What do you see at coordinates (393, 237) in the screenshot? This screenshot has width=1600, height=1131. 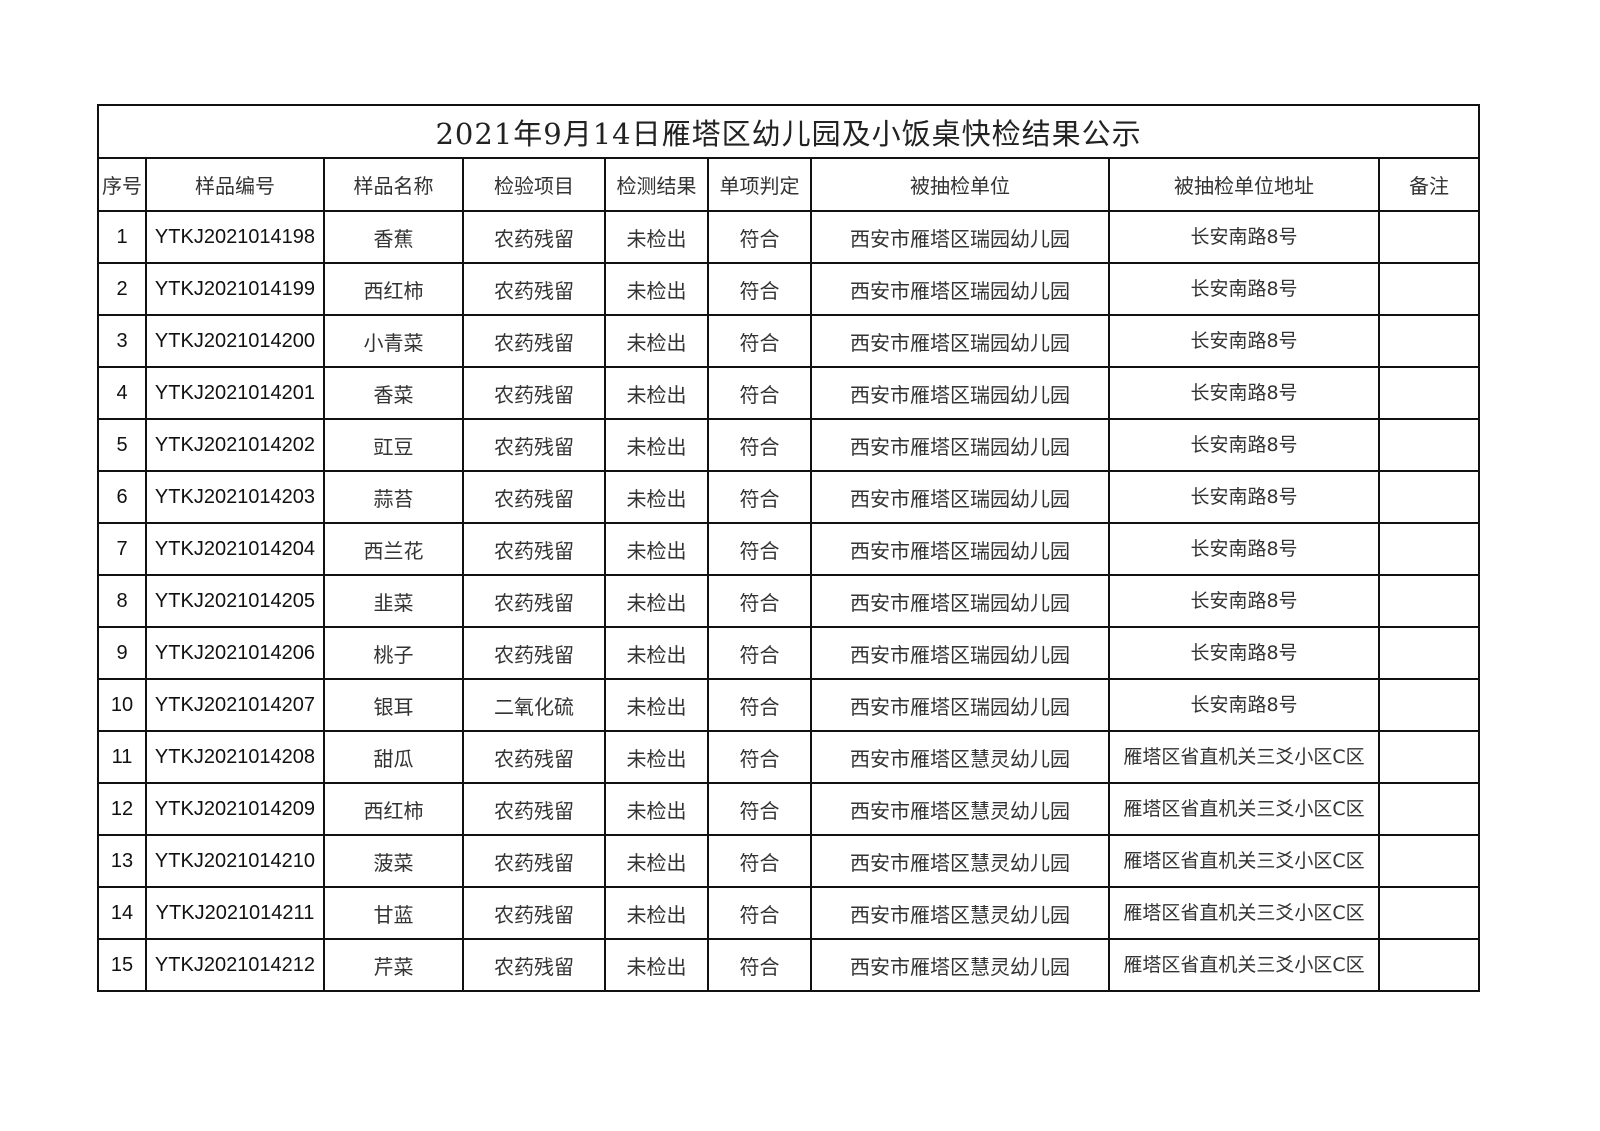 I see `cell-name: 香蕉` at bounding box center [393, 237].